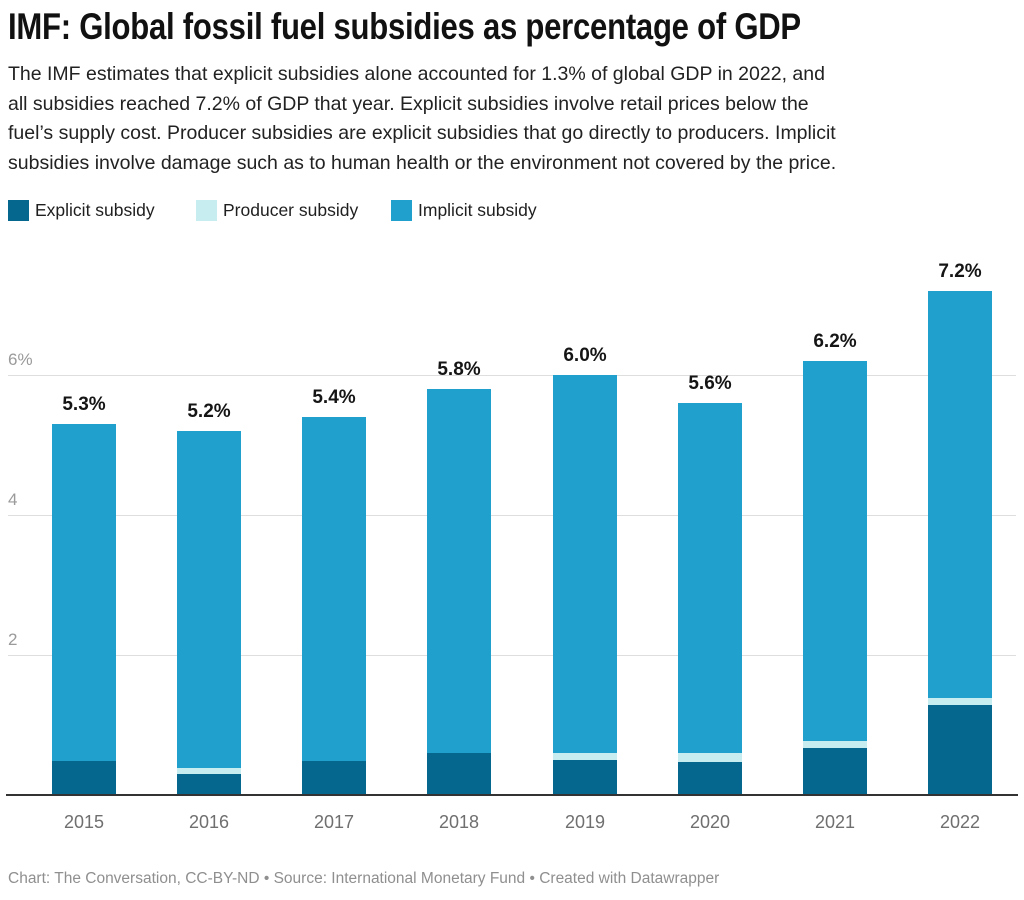 The width and height of the screenshot is (1024, 900). I want to click on value-label-2017: 5.4%, so click(334, 397).